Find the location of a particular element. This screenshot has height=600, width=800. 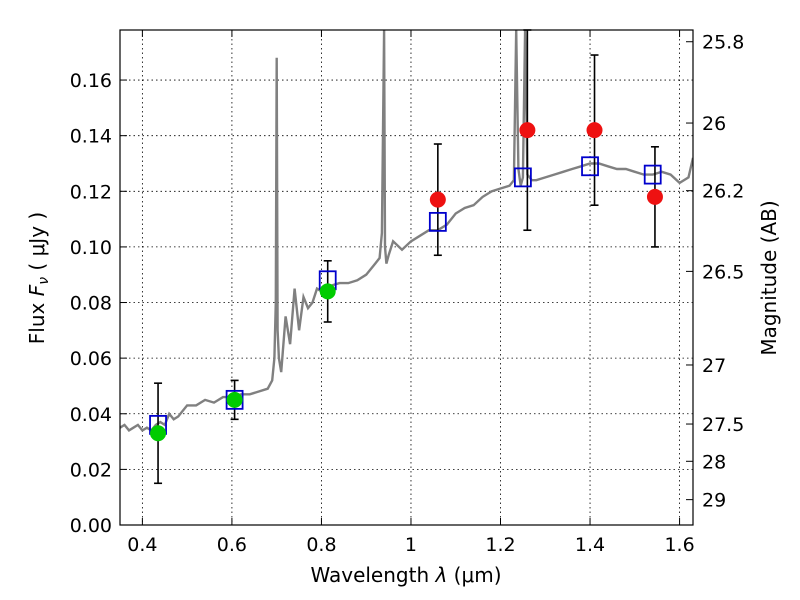

y2-tick-label: 29 is located at coordinates (714, 501).